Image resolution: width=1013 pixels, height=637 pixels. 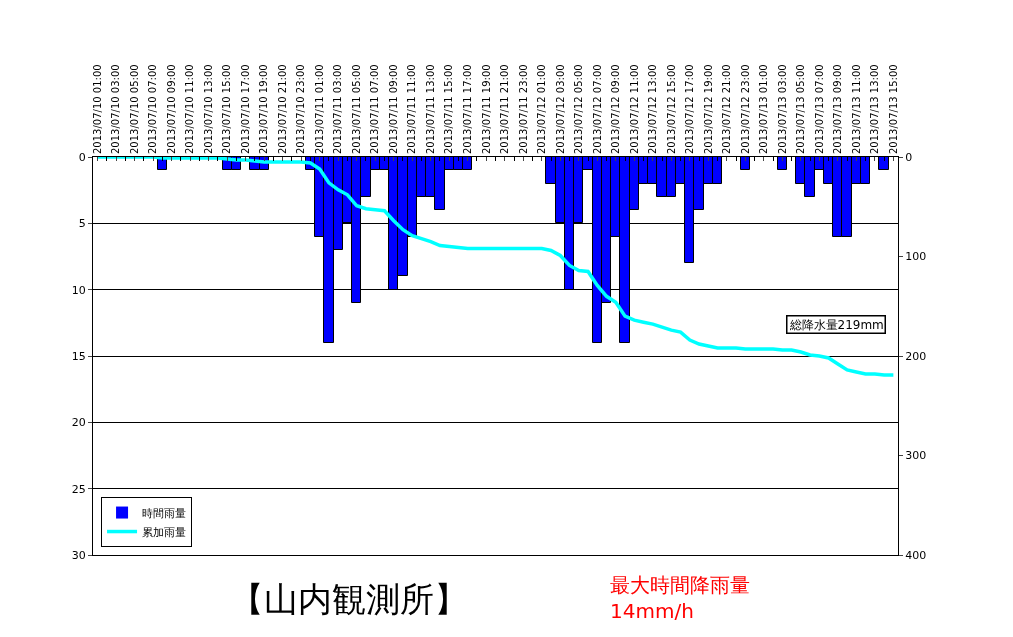 What do you see at coordinates (838, 109) in the screenshot?
I see `x-tick-label: 2013/07/13 09:00` at bounding box center [838, 109].